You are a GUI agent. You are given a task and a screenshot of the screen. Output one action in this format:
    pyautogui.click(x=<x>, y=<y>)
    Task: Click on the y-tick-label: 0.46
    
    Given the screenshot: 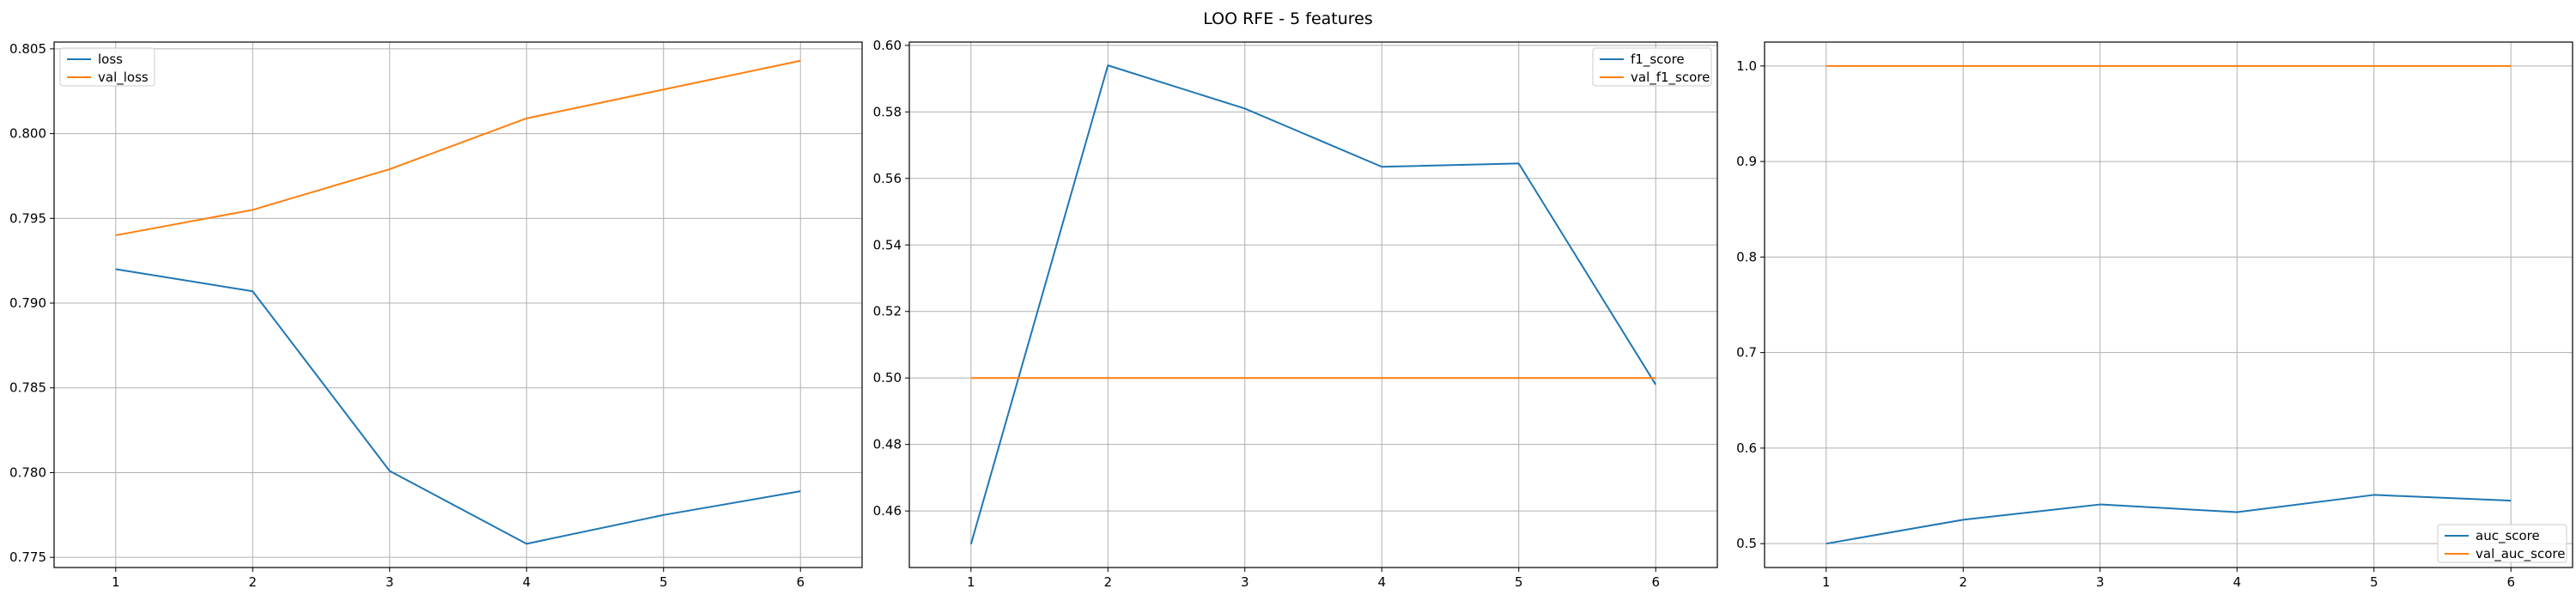 What is the action you would take?
    pyautogui.click(x=888, y=511)
    